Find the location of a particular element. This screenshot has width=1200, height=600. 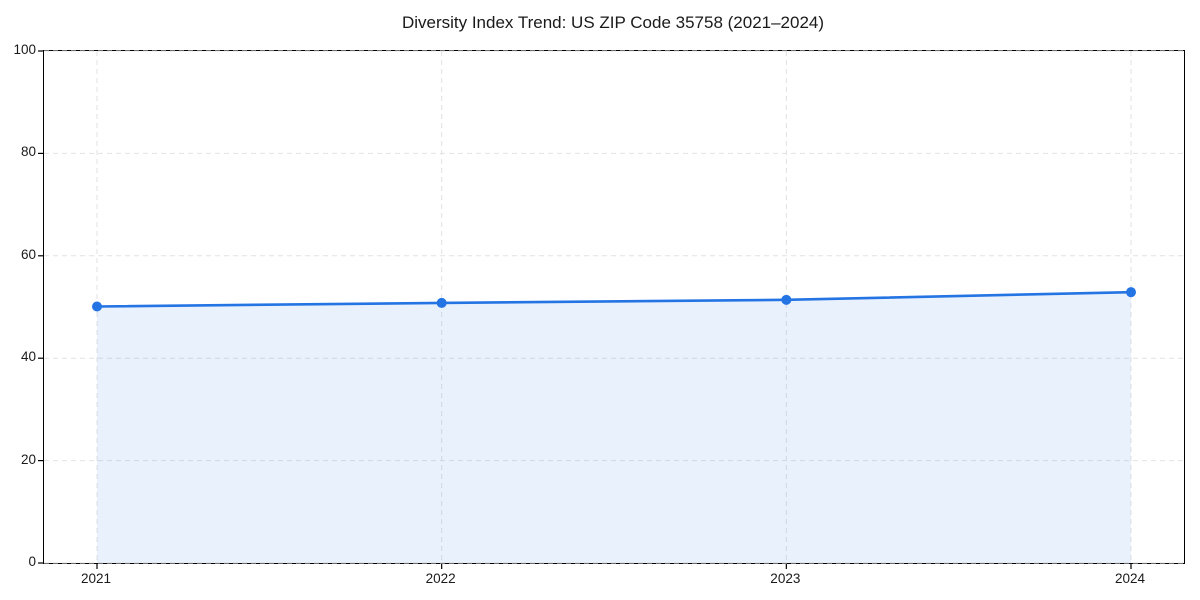

y-tick-label: 80 is located at coordinates (28, 152).